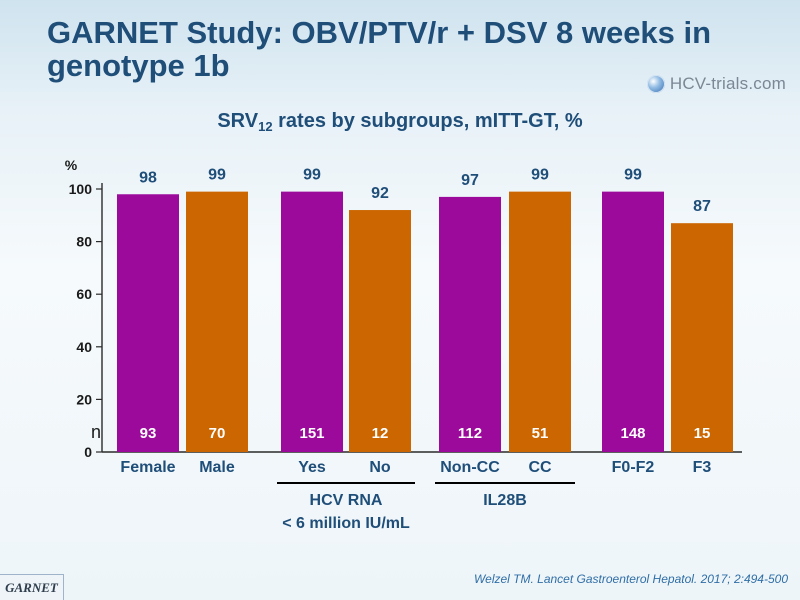 This screenshot has height=600, width=800. Describe the element at coordinates (633, 467) in the screenshot. I see `x-category-label: F0-F2` at that location.